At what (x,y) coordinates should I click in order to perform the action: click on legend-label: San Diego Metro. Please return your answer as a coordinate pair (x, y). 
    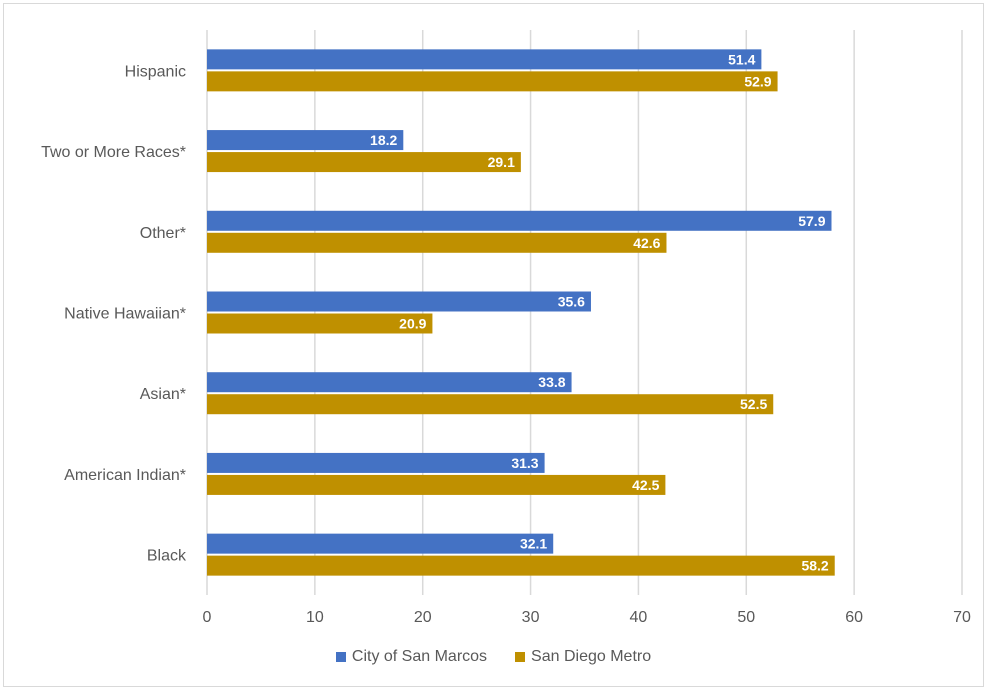
    Looking at the image, I should click on (591, 656).